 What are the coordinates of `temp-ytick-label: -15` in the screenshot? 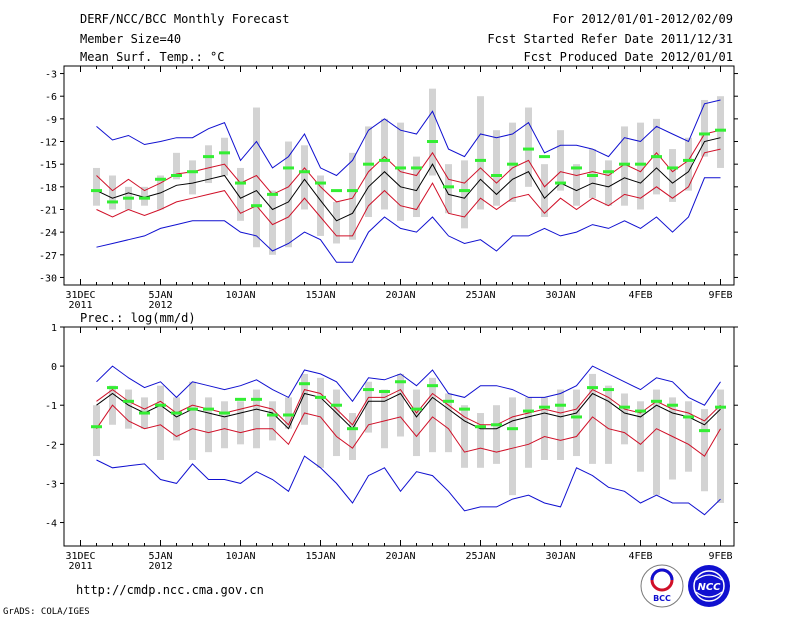 It's located at (48, 165).